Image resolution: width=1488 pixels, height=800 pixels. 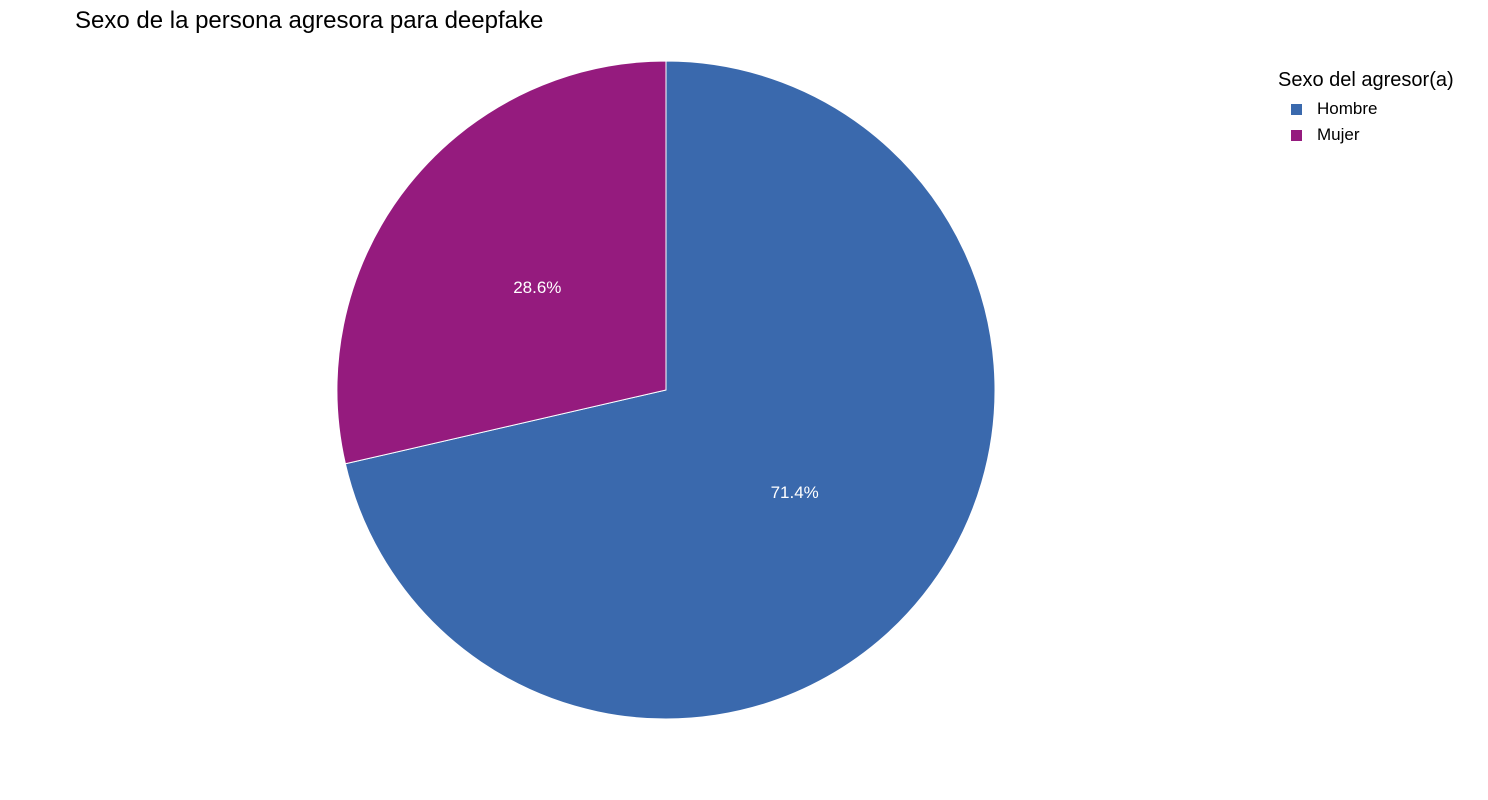 I want to click on legend-item-hombre: Hombre, so click(x=1366, y=109).